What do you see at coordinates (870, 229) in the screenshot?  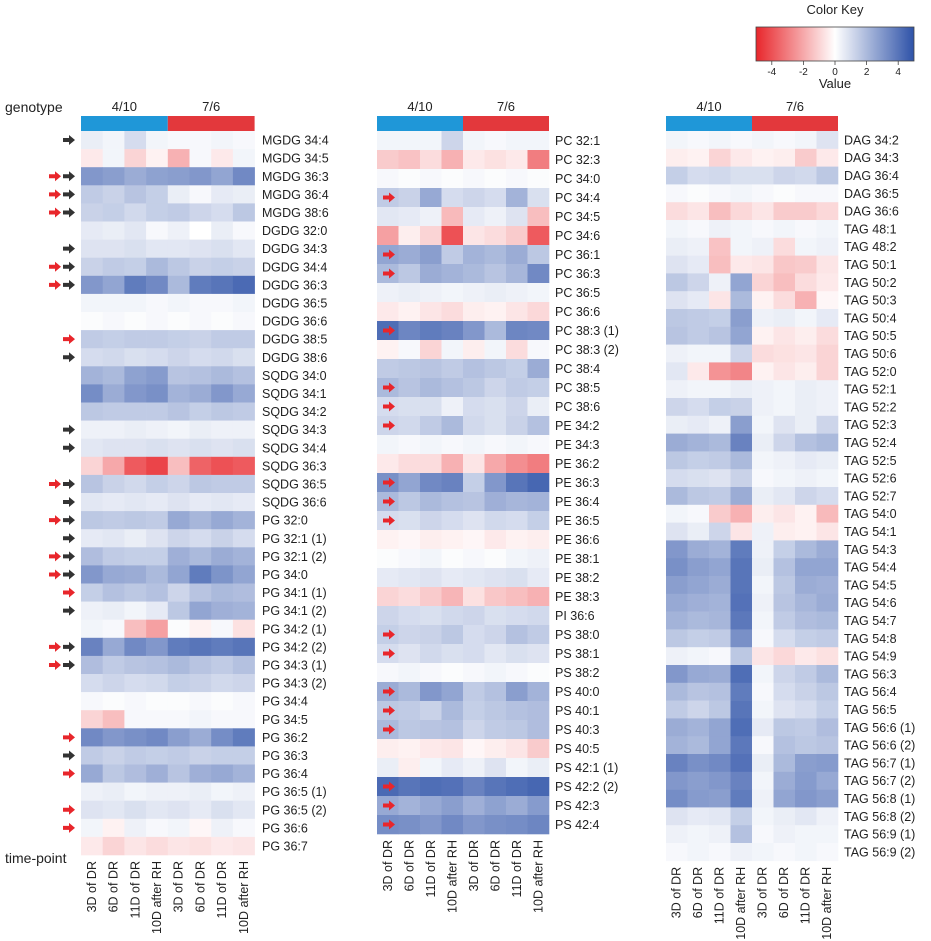 I see `row-label: TAG 48:1` at bounding box center [870, 229].